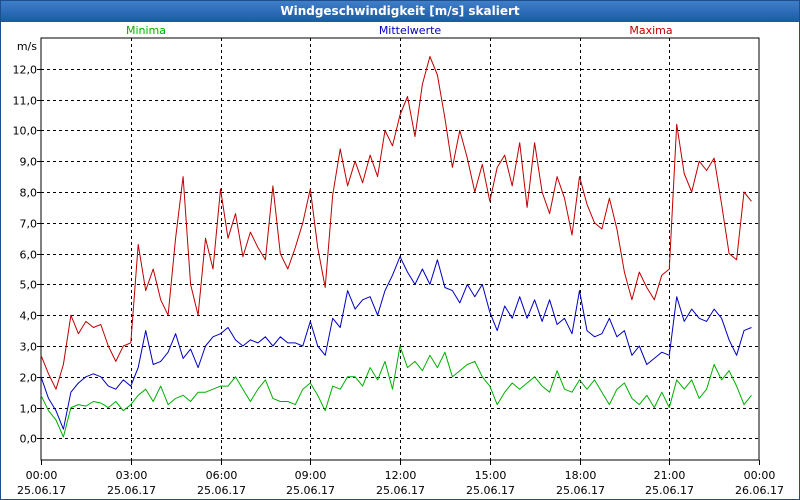 This screenshot has width=800, height=500. I want to click on chart-title: Windgeschwindigkeit [m/s] skaliert, so click(400, 11).